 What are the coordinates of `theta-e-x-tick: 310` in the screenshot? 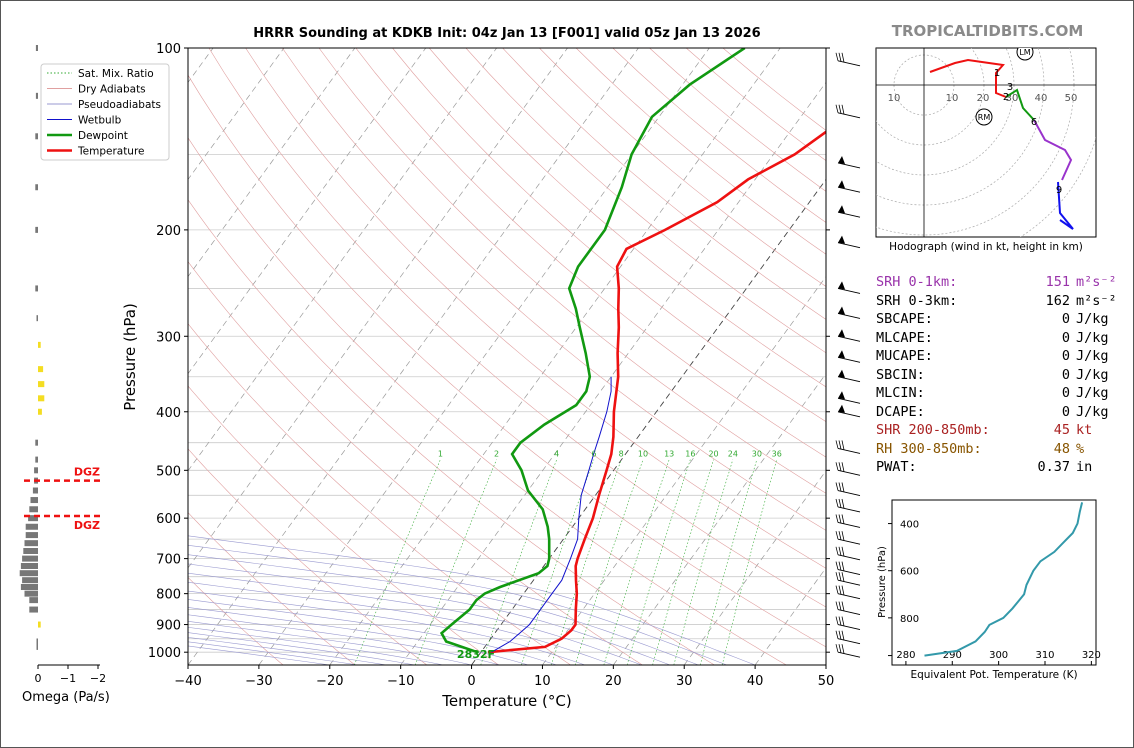 It's located at (1044, 655).